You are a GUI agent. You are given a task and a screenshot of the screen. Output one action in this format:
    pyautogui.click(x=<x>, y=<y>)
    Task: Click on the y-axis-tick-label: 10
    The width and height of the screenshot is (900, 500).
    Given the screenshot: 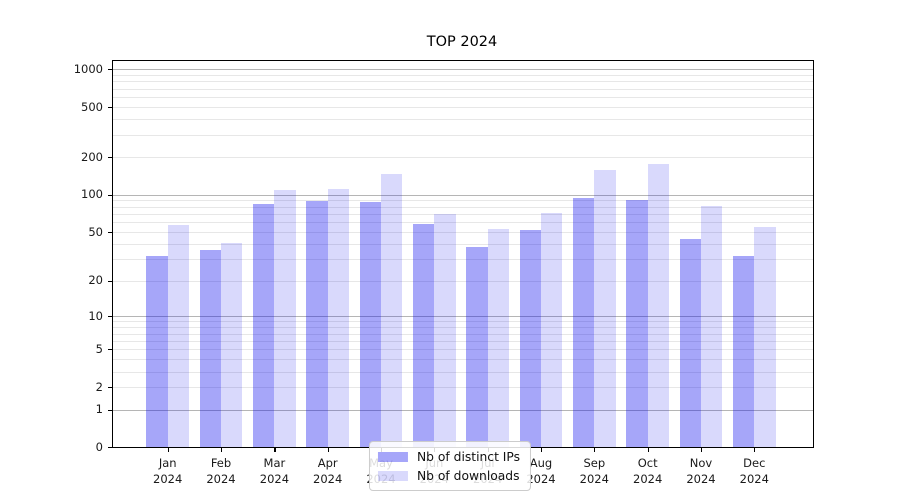 What is the action you would take?
    pyautogui.click(x=95, y=315)
    